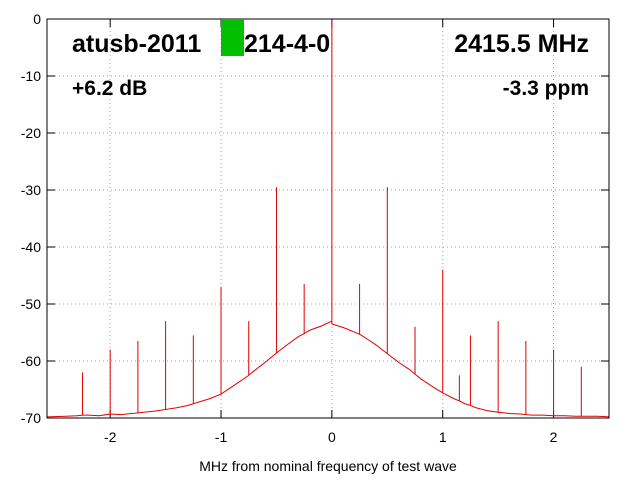 This screenshot has width=640, height=480. I want to click on x-tick-label: -1, so click(221, 437).